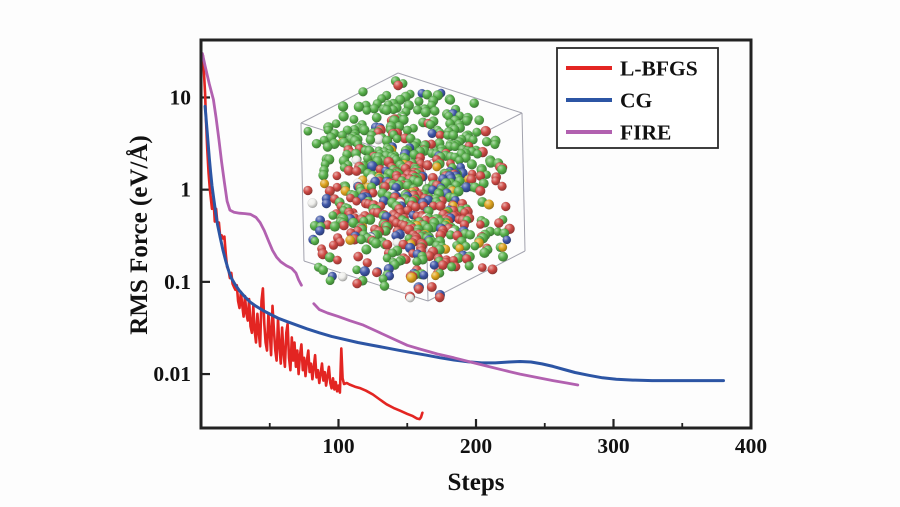 The height and width of the screenshot is (507, 900). Describe the element at coordinates (476, 482) in the screenshot. I see `x-axis-title: Steps` at that location.